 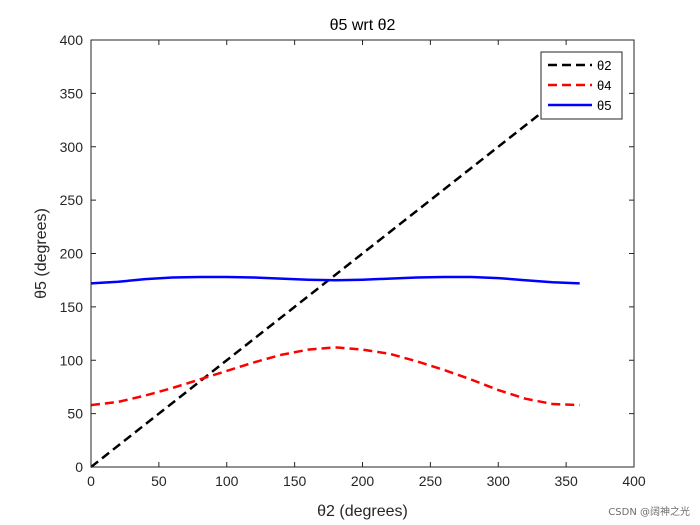 What do you see at coordinates (604, 65) in the screenshot?
I see `legend-label: θ2` at bounding box center [604, 65].